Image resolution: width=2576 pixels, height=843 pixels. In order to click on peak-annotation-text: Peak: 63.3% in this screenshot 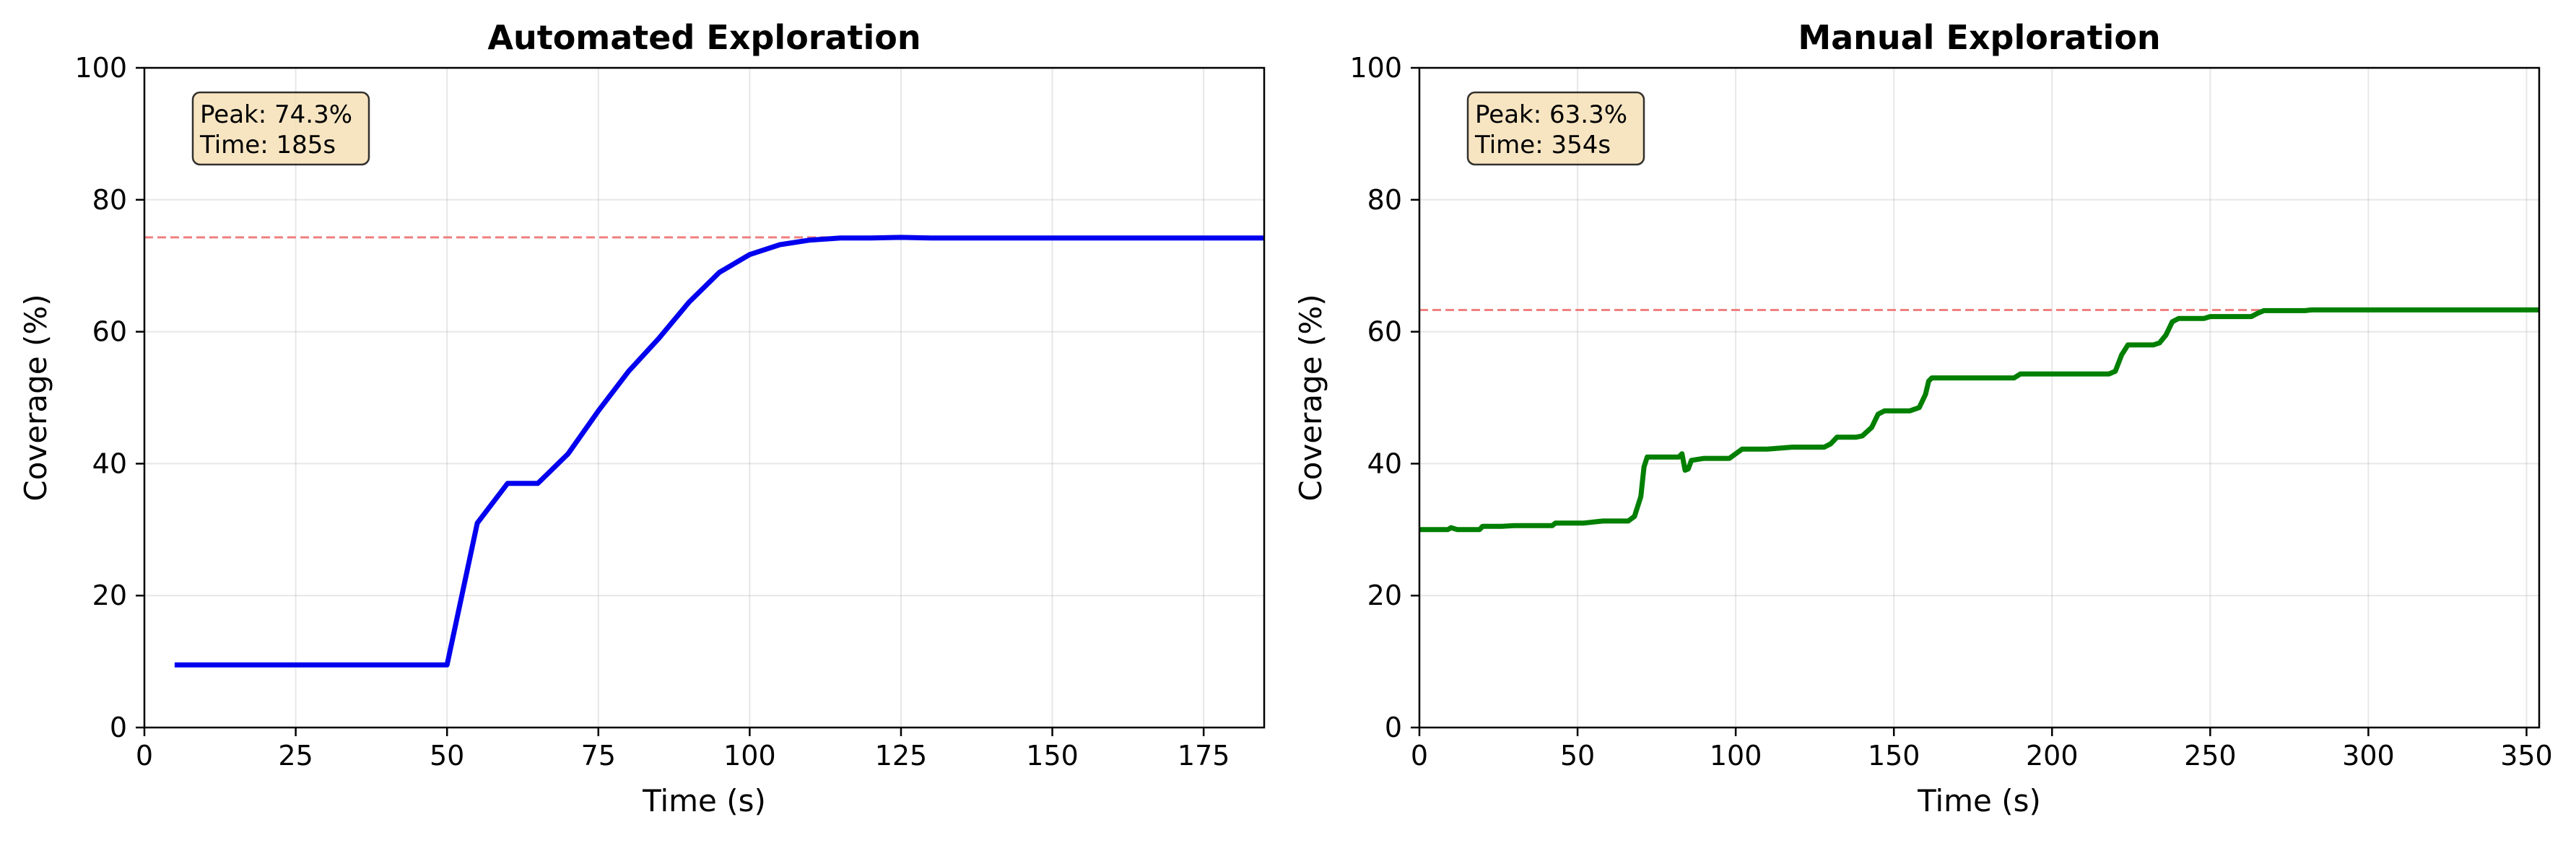, I will do `click(1551, 115)`.